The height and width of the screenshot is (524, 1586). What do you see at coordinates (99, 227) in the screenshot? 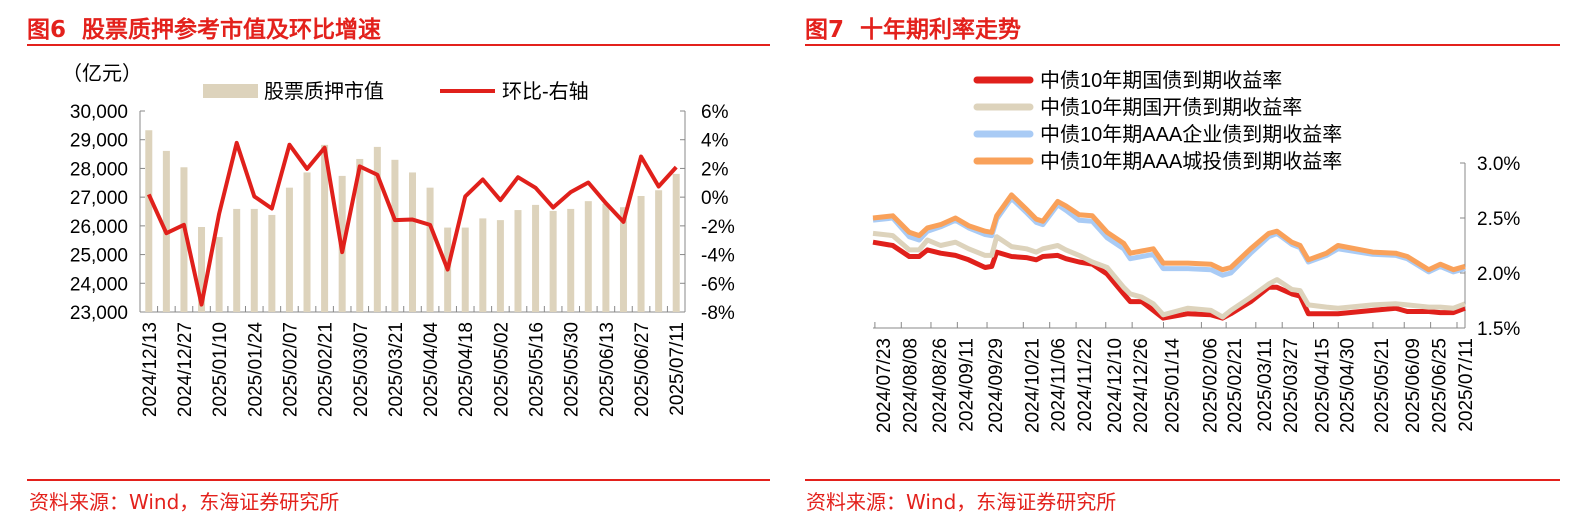
I see `left-y-tick-label: 26,000` at bounding box center [99, 227].